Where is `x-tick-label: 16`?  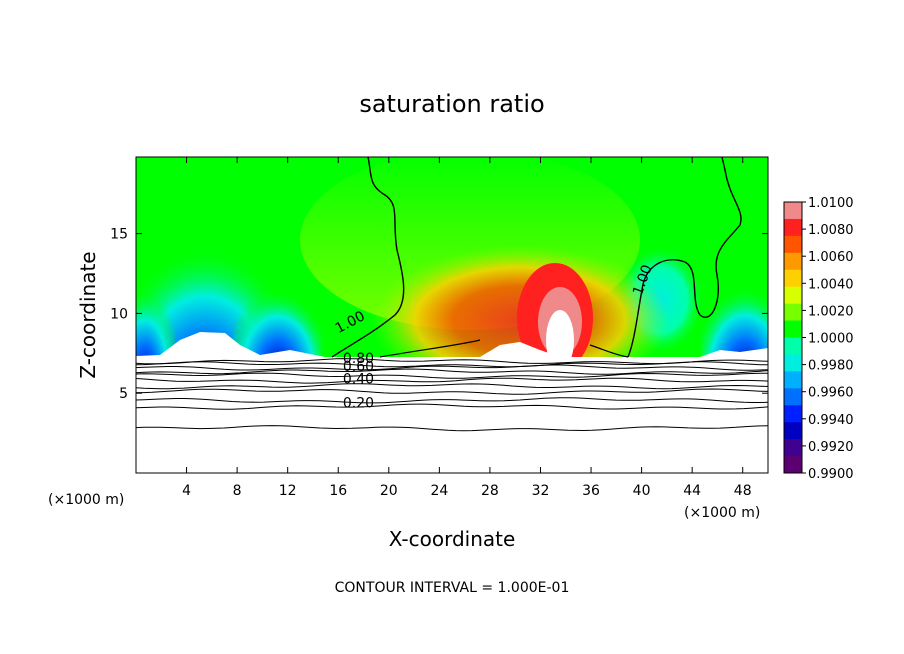
x-tick-label: 16 is located at coordinates (338, 491).